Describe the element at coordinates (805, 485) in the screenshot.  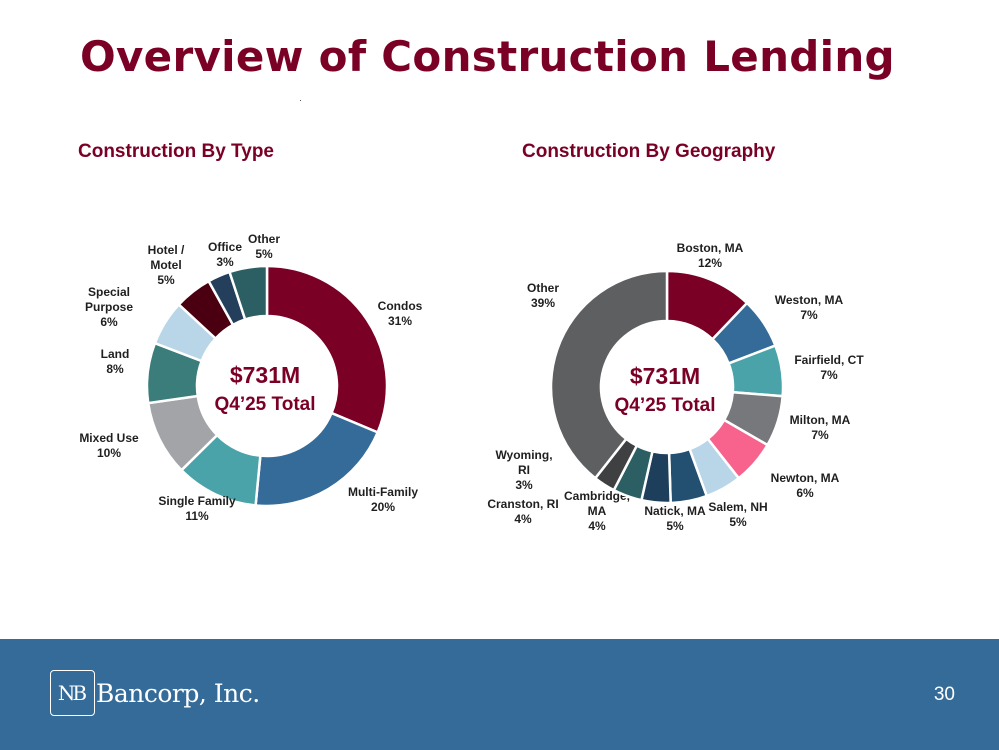
I see `data-label-newton-ma: Newton, MA 6%` at that location.